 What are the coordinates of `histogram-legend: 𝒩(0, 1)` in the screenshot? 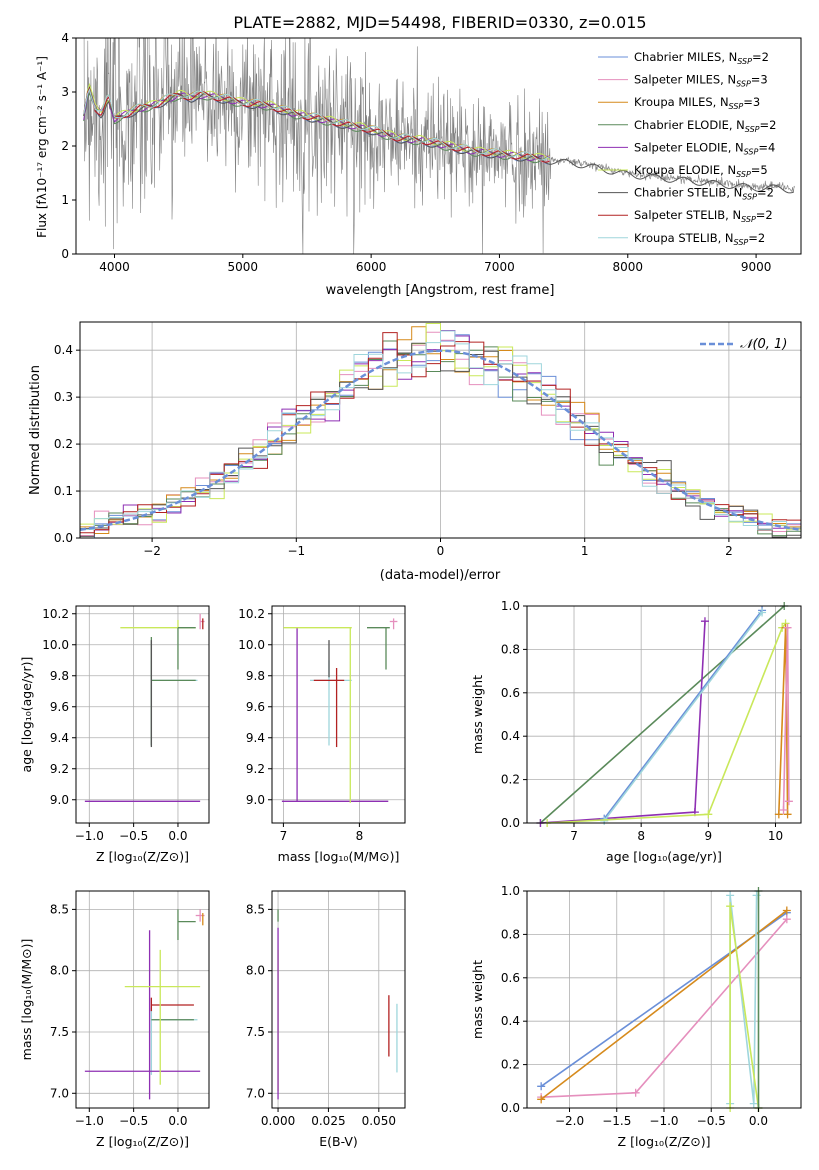 It's located at (743, 344).